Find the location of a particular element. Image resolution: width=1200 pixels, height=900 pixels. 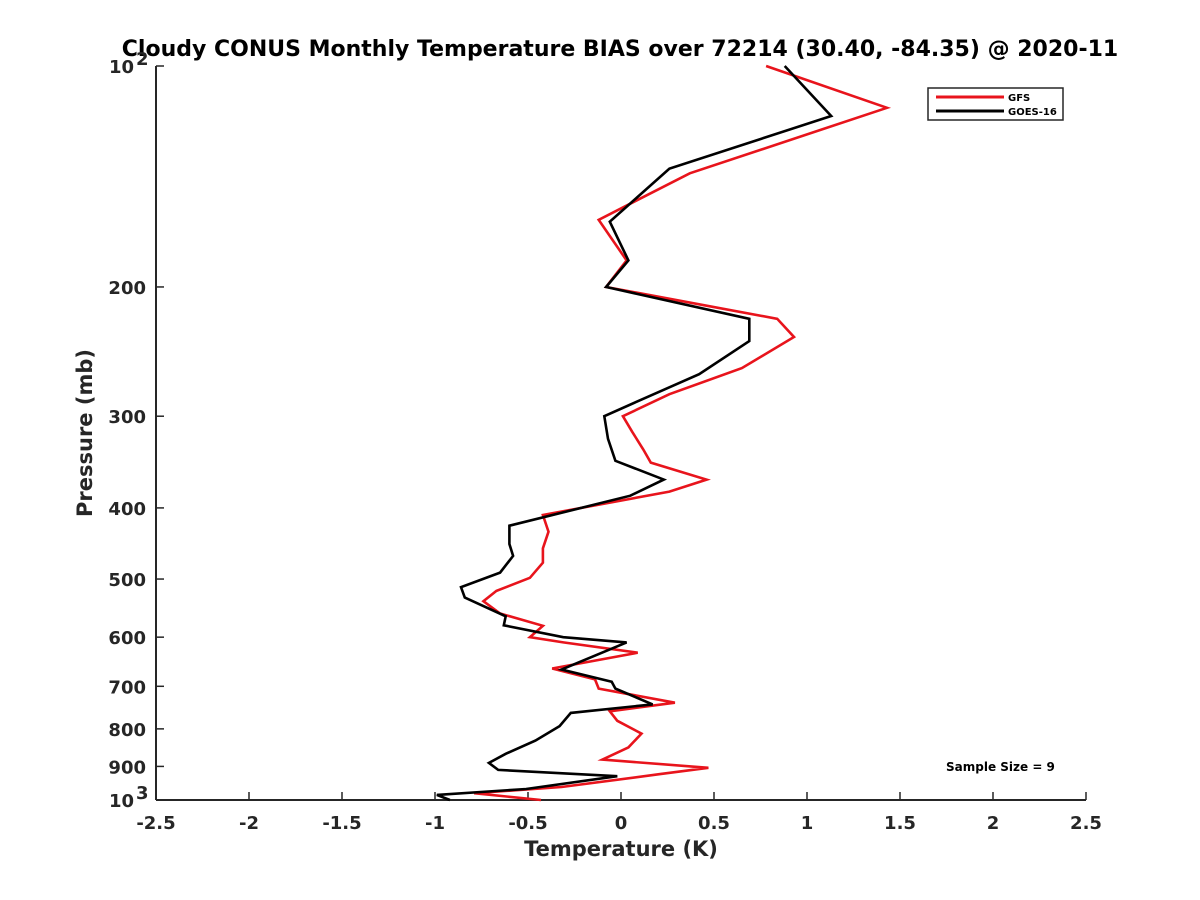

legend-label-goes16: GOES-16 is located at coordinates (1032, 112).